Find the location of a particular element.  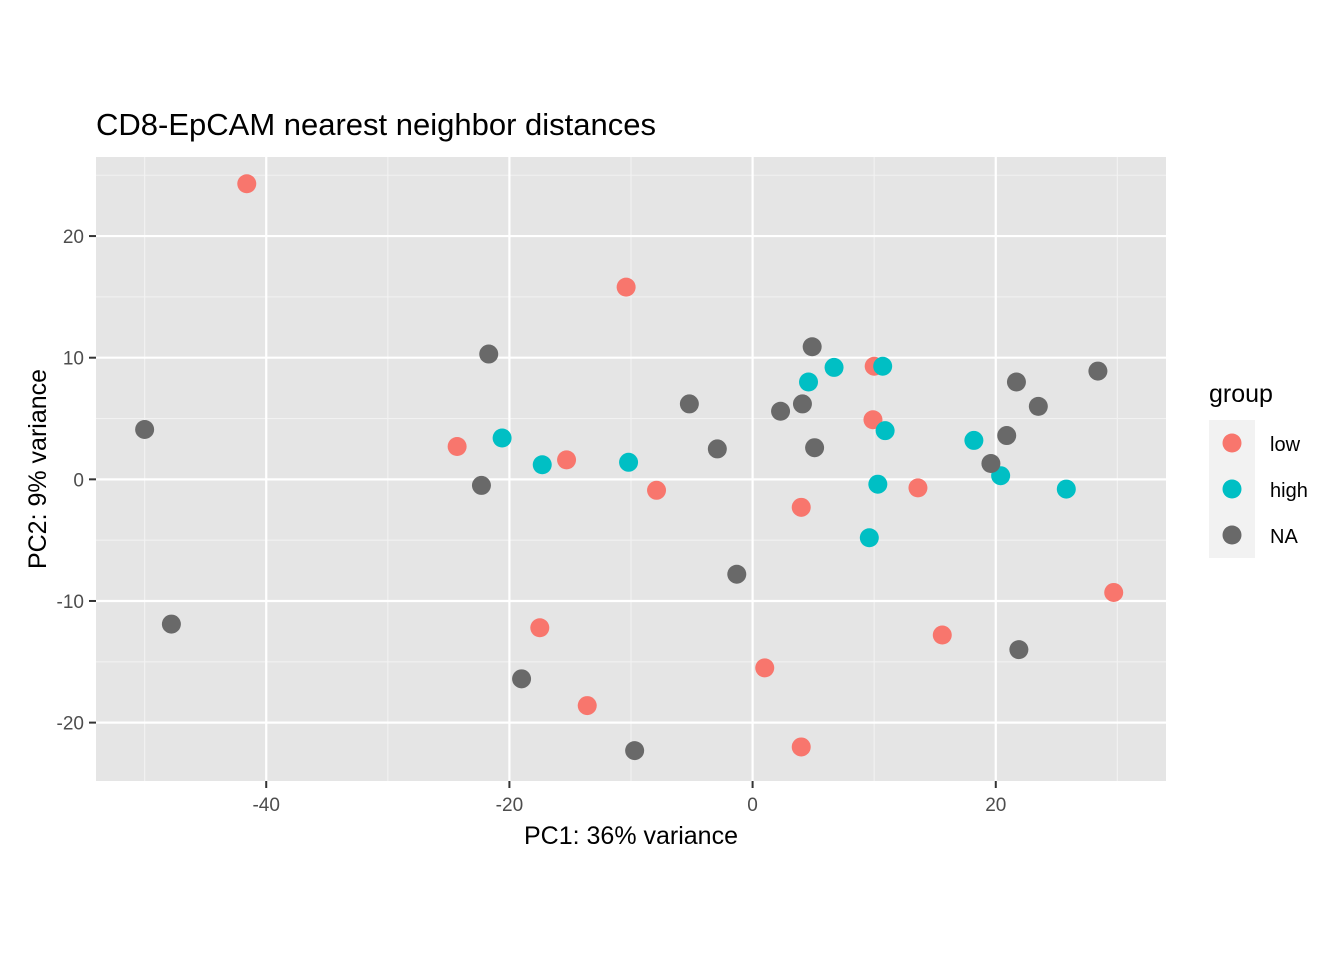

legend-key-na is located at coordinates (1232, 535).